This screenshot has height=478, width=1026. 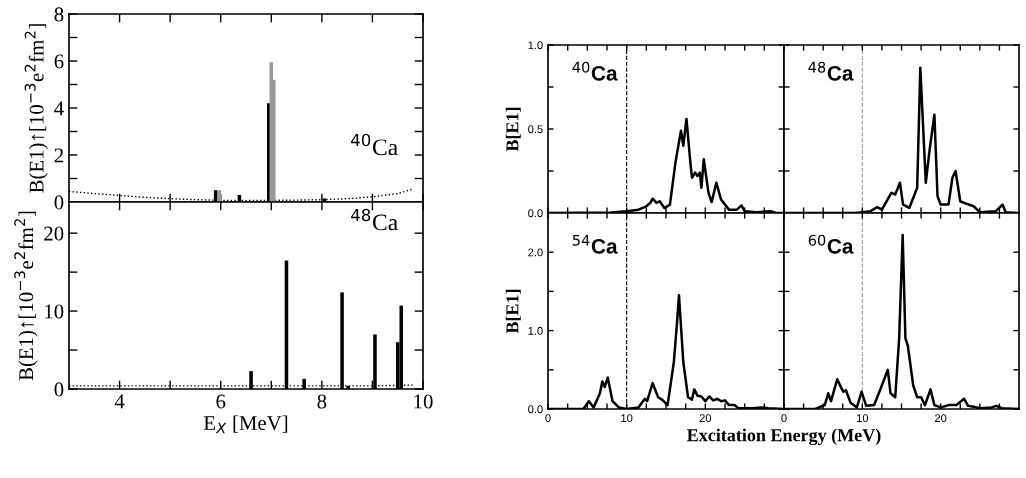 I want to click on x-axis-title: E$_{X}$ [MeV], so click(x=245, y=424).